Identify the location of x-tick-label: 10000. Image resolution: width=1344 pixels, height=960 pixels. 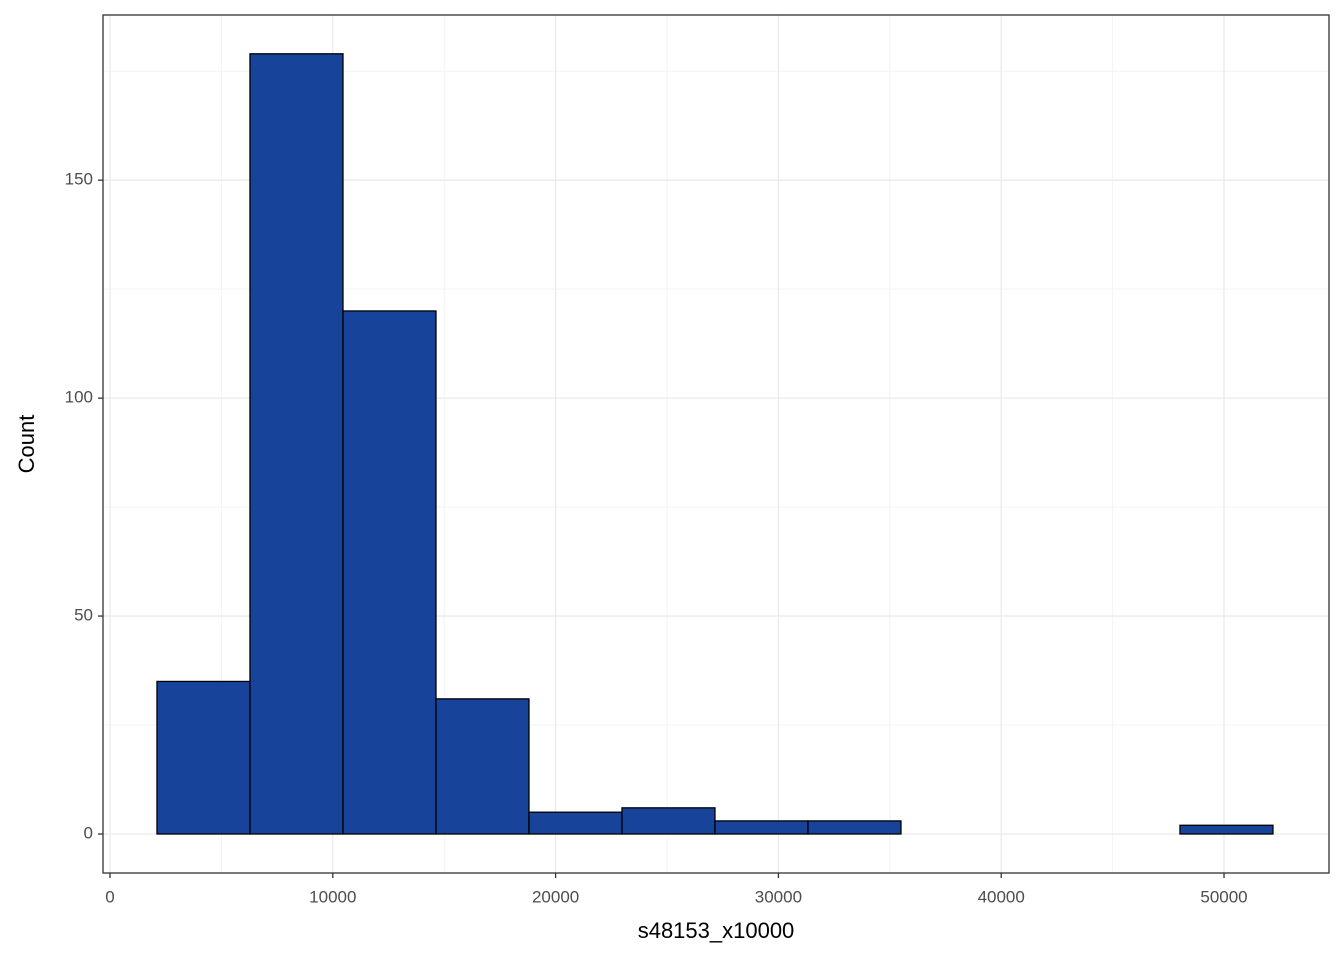
(332, 896).